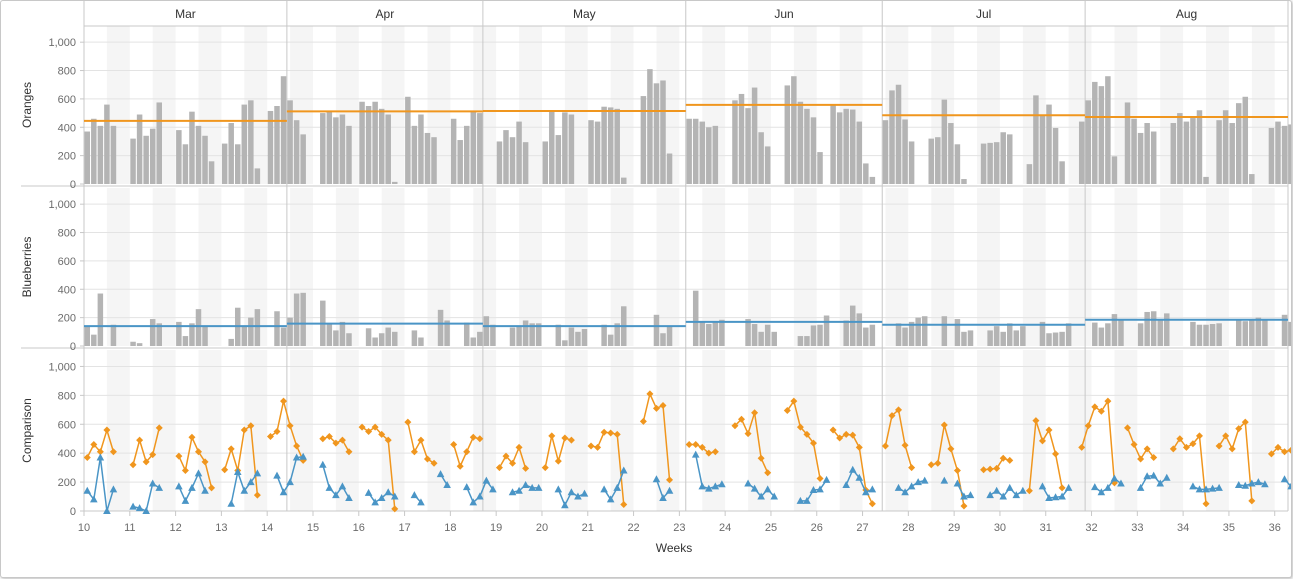 This screenshot has height=579, width=1293. What do you see at coordinates (817, 528) in the screenshot?
I see `x-tick-label: 26` at bounding box center [817, 528].